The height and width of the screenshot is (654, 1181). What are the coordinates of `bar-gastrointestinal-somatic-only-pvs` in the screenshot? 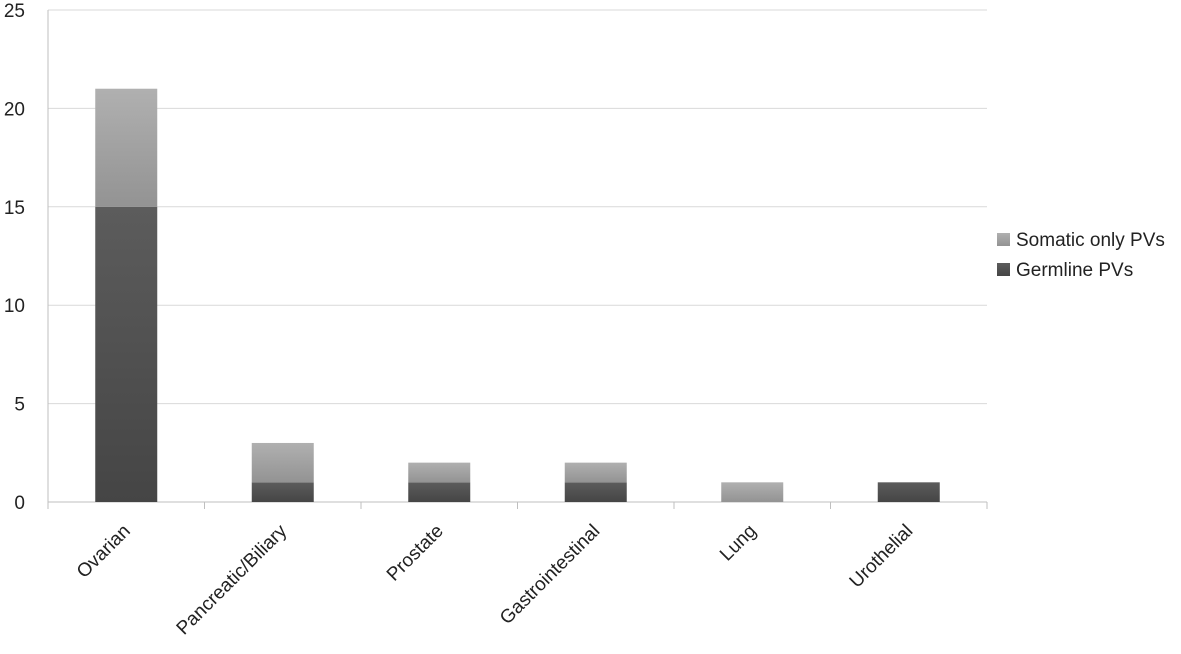 It's located at (595, 472).